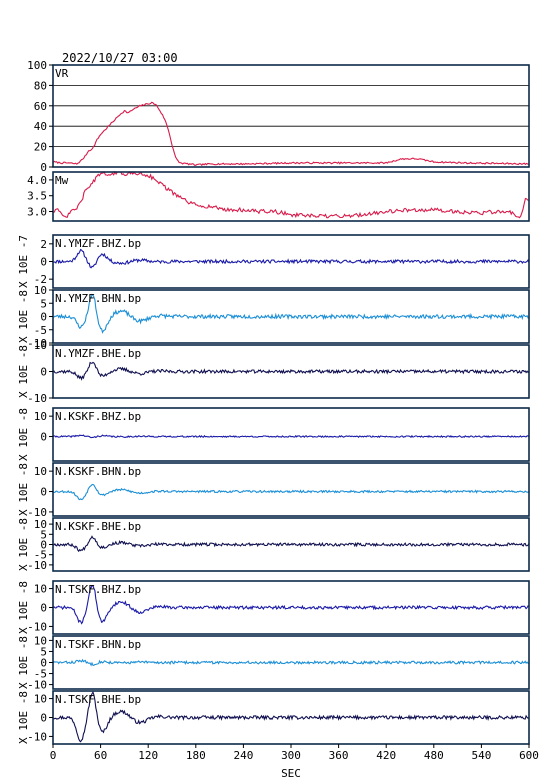 The height and width of the screenshot is (781, 554). Describe the element at coordinates (290, 716) in the screenshot. I see `series-line-tskf_bhe` at that location.